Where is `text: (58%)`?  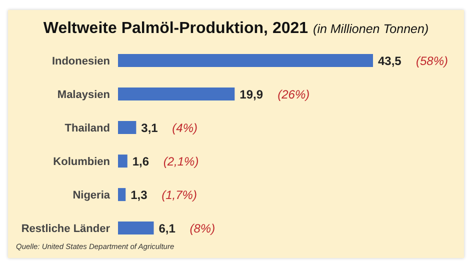 text: (58%) is located at coordinates (432, 61).